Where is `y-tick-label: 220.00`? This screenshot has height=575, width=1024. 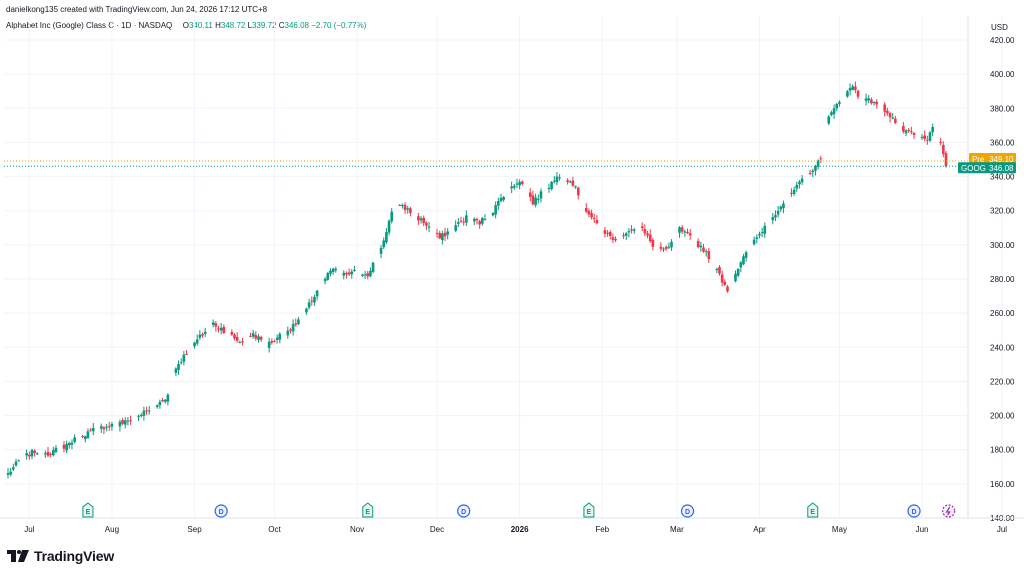 y-tick-label: 220.00 is located at coordinates (1002, 381).